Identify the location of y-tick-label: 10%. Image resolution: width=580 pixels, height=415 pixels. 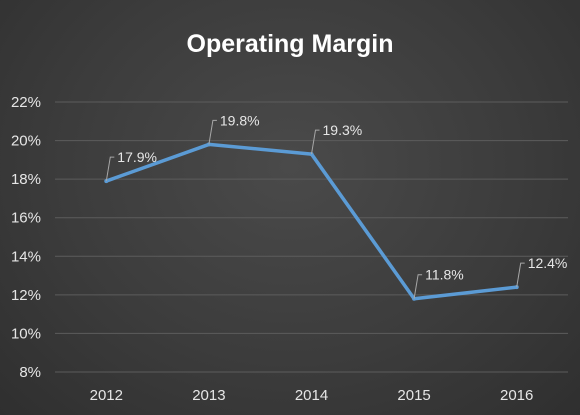
(26, 333).